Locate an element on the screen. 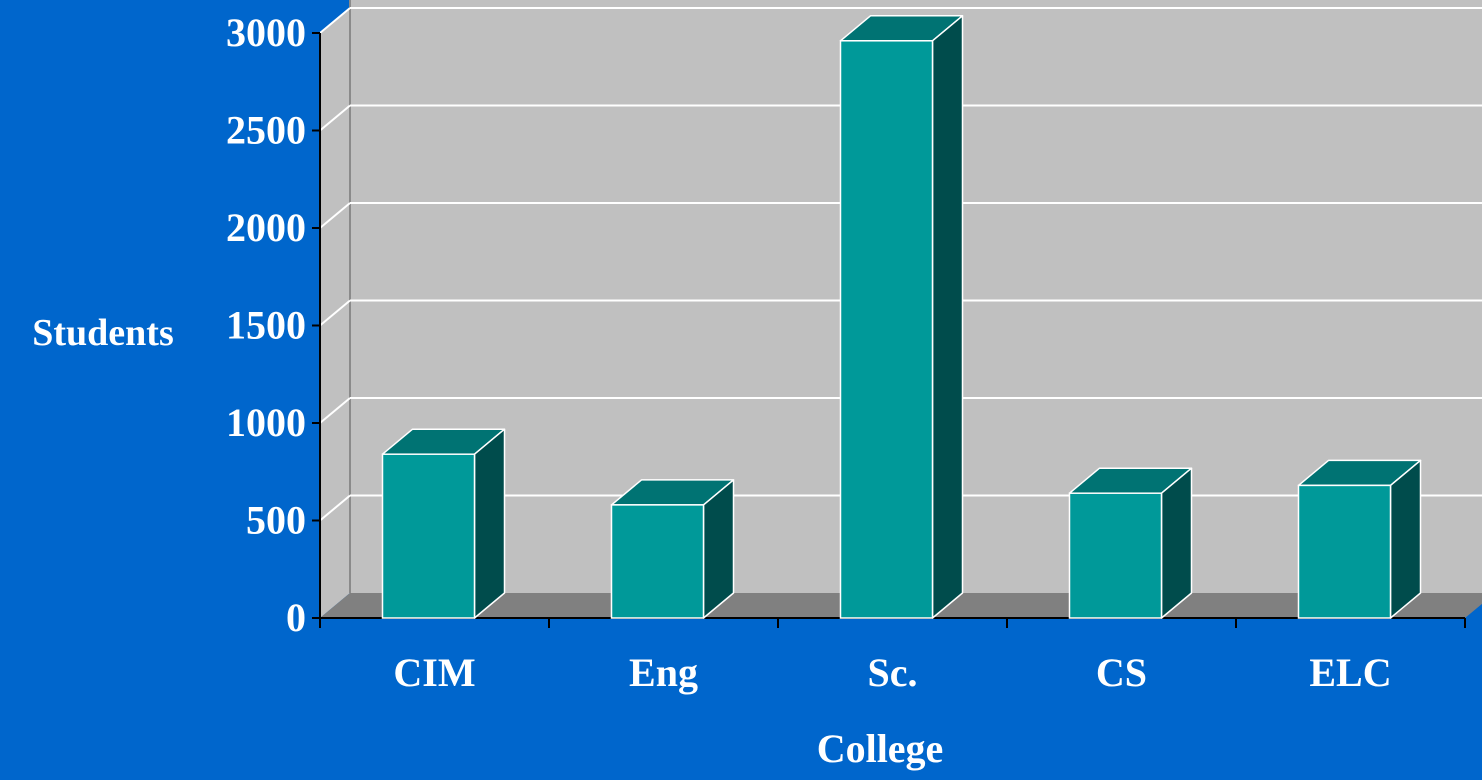  y-tick-label: 1500 is located at coordinates (266, 325).